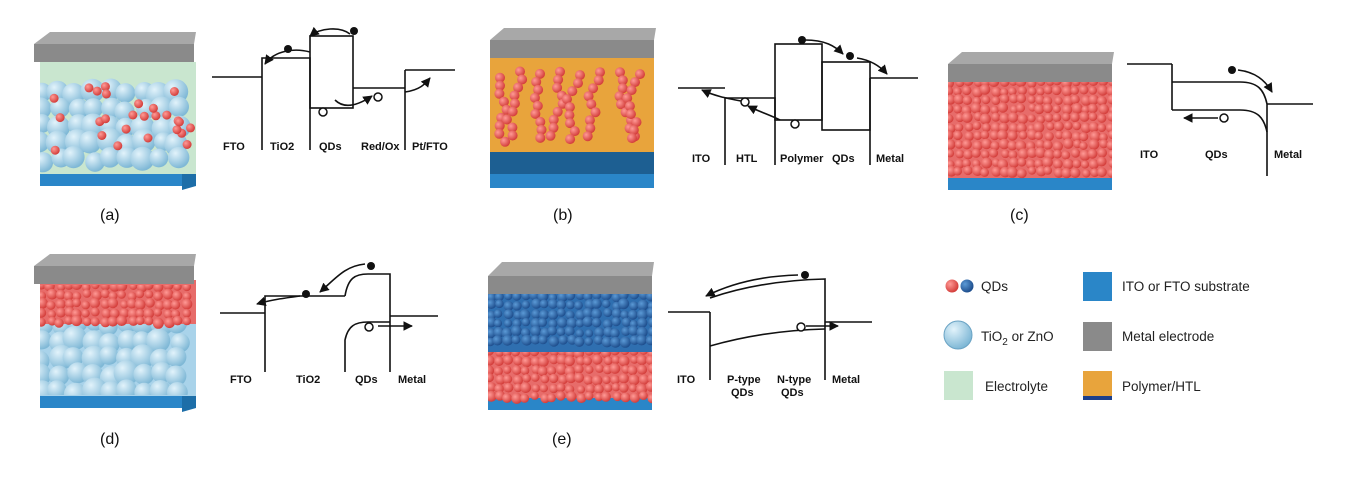 The image size is (1352, 504). I want to click on substrate-c, so click(1030, 183).